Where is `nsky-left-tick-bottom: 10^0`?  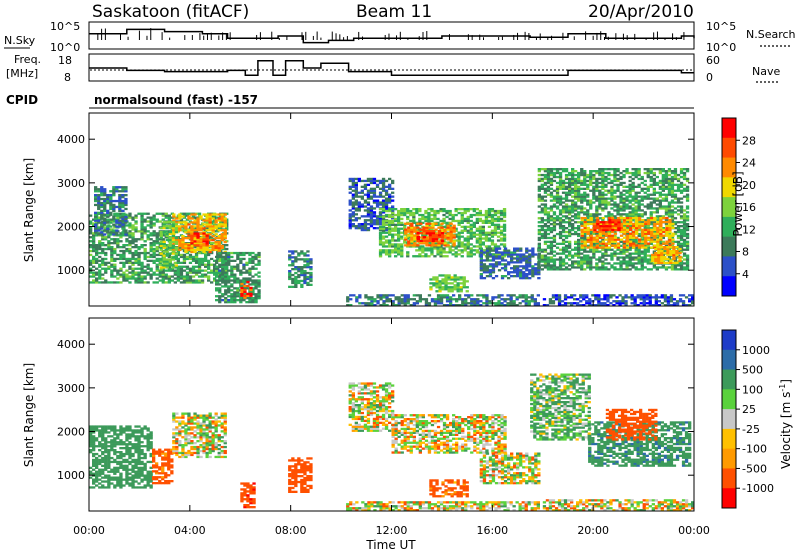 nsky-left-tick-bottom: 10^0 is located at coordinates (65, 47).